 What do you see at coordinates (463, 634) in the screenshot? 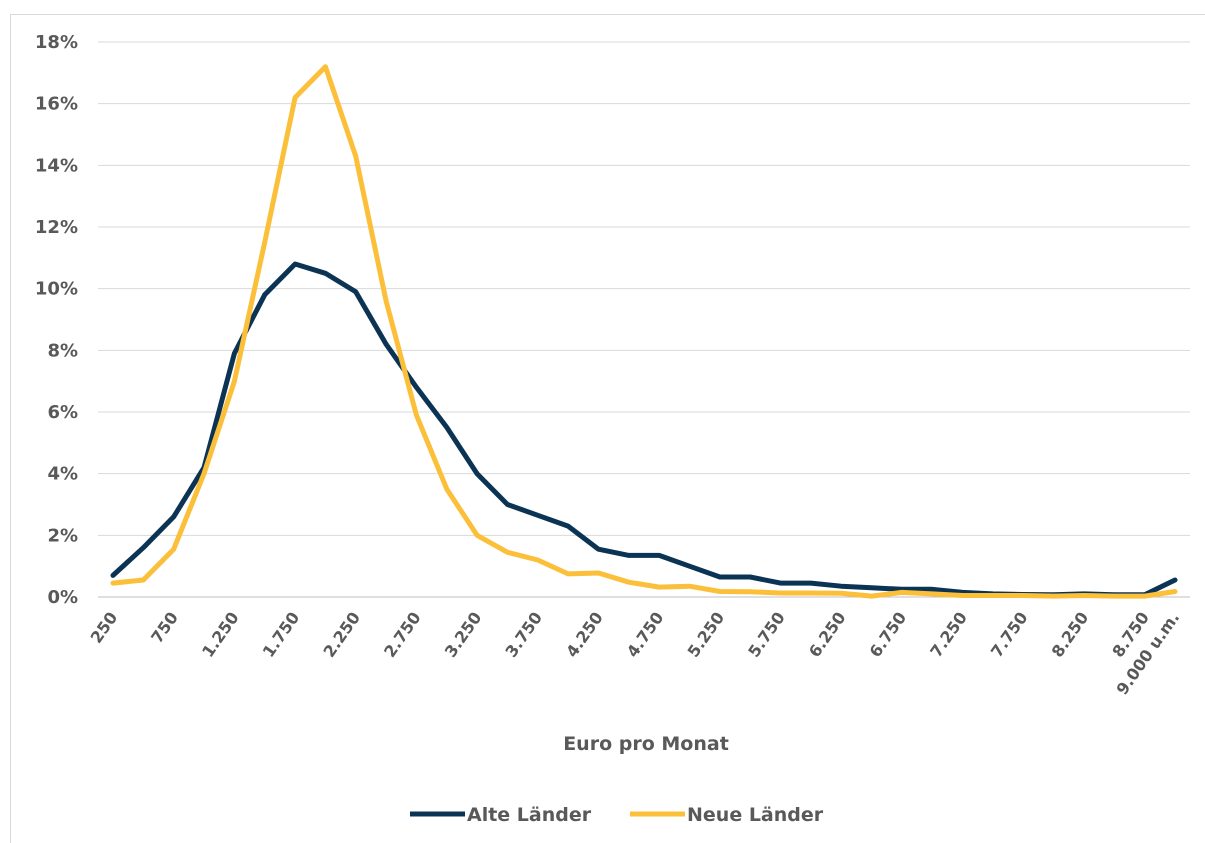
I see `x-tick-label: 3.250` at bounding box center [463, 634].